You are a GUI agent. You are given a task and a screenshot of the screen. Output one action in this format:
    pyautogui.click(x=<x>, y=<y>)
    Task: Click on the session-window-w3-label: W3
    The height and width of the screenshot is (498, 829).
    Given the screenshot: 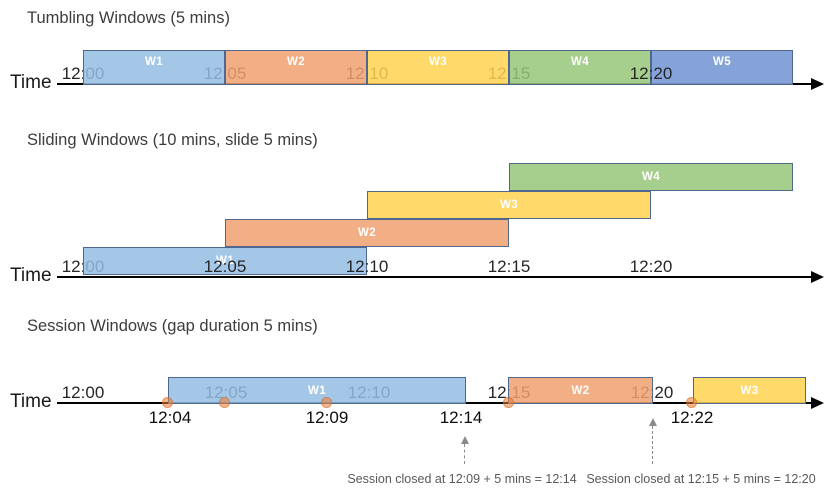 What is the action you would take?
    pyautogui.click(x=749, y=390)
    